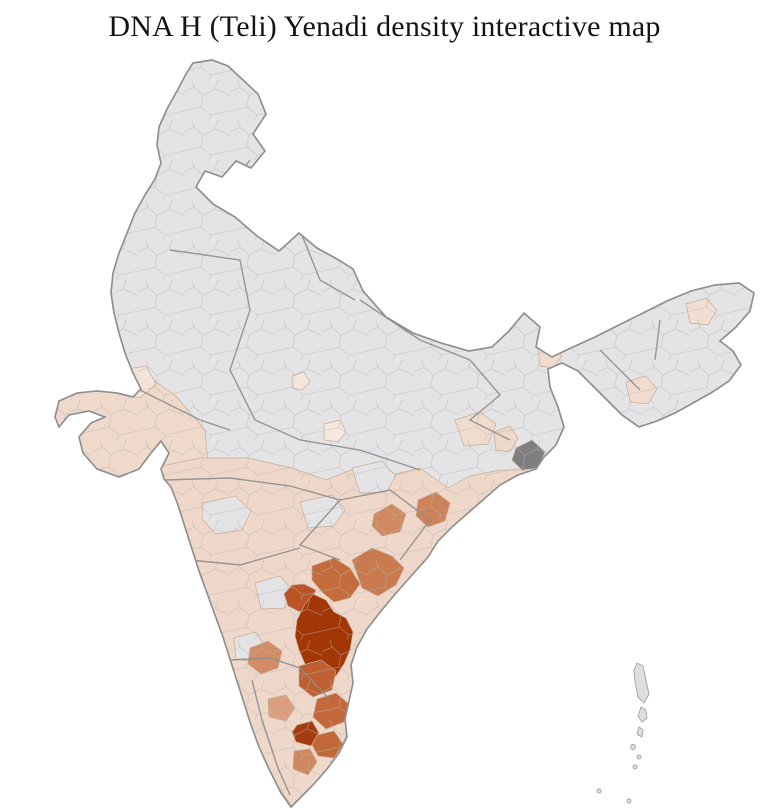 This screenshot has width=769, height=812. I want to click on andaman-nicobar-layer, so click(623, 733).